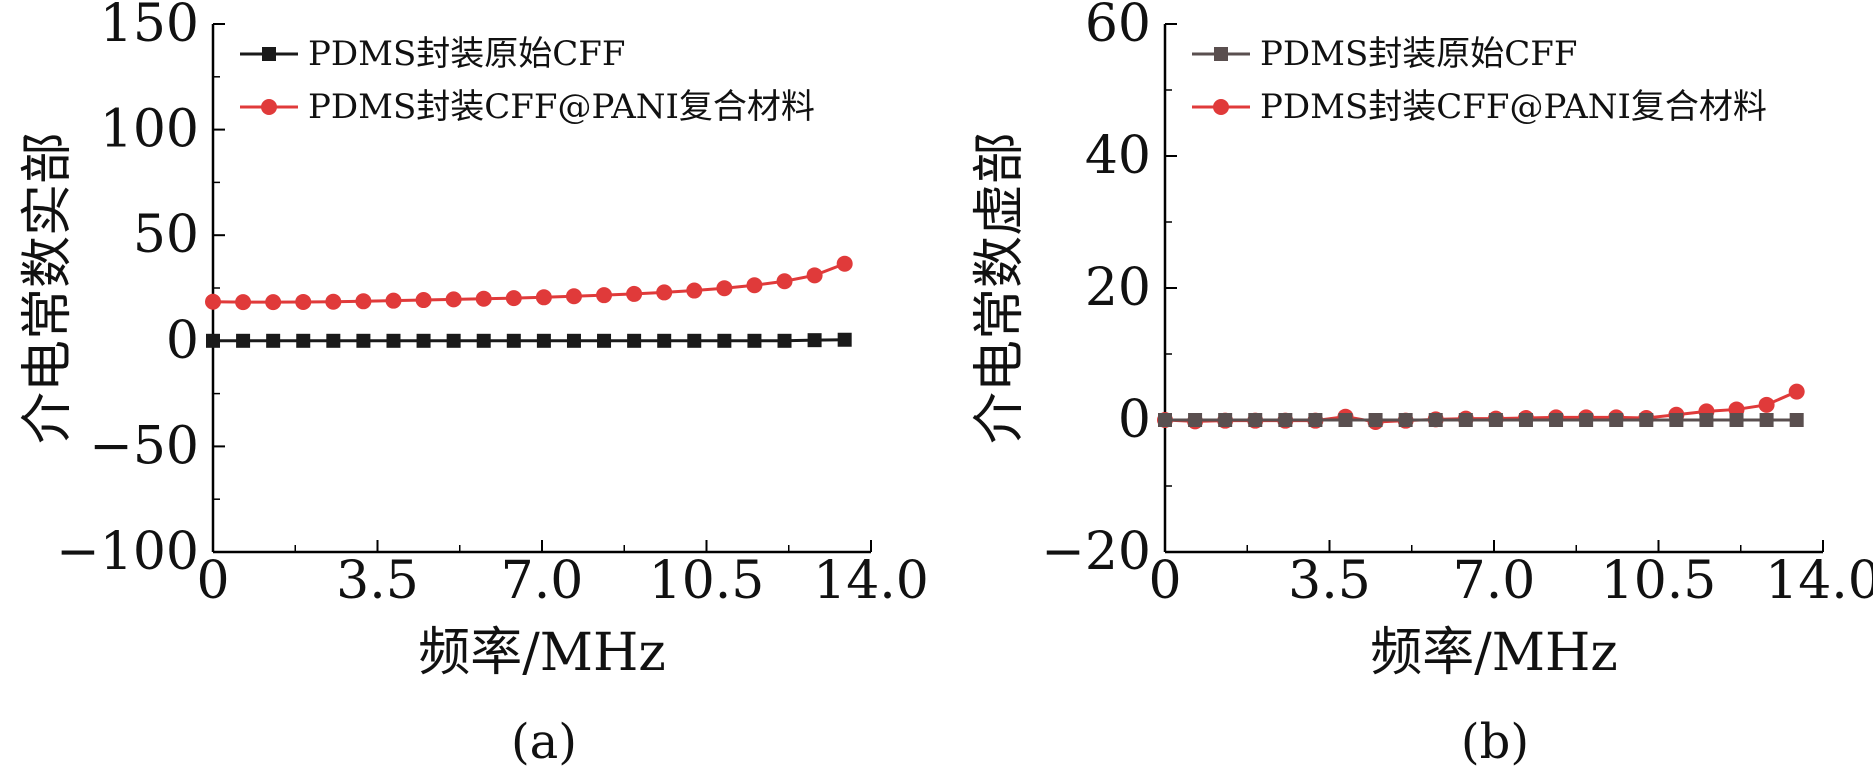 The height and width of the screenshot is (777, 1873). I want to click on y-tick-label: 100, so click(149, 130).